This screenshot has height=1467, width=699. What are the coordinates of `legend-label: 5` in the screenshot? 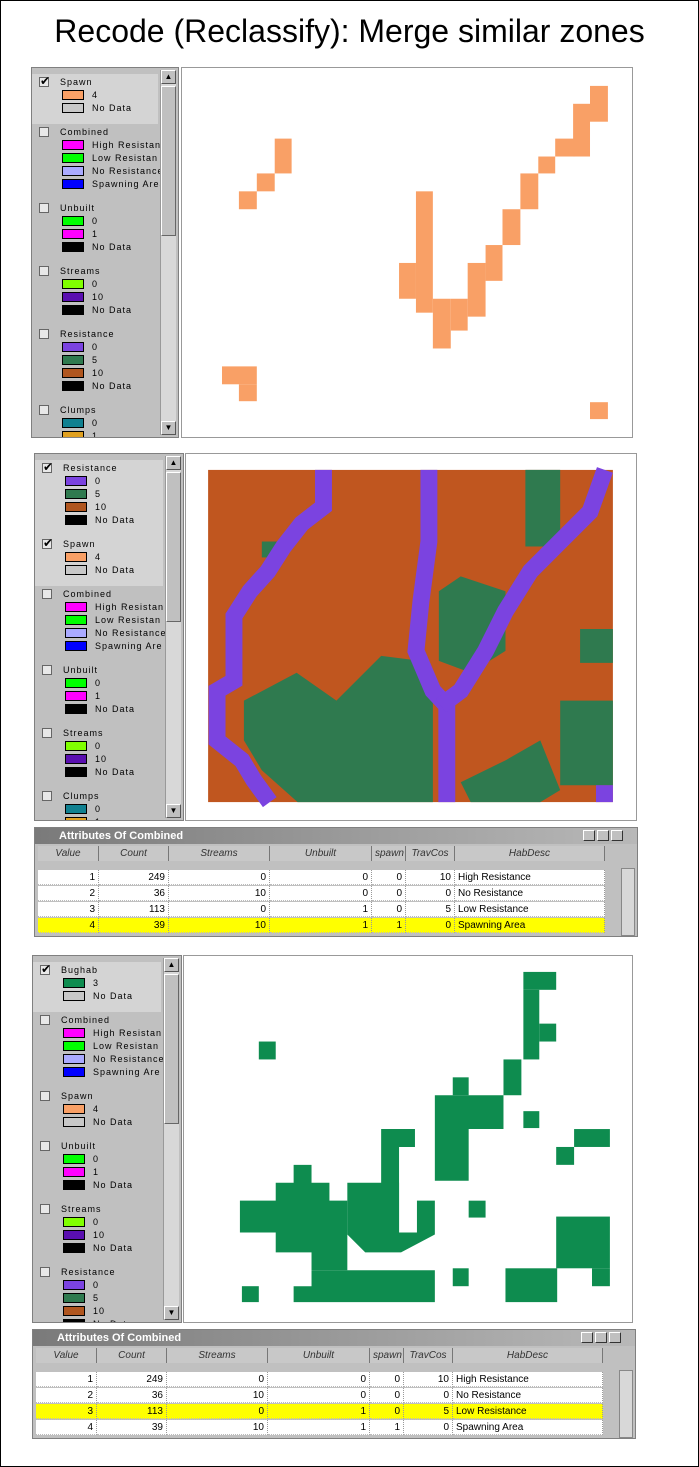 It's located at (95, 360).